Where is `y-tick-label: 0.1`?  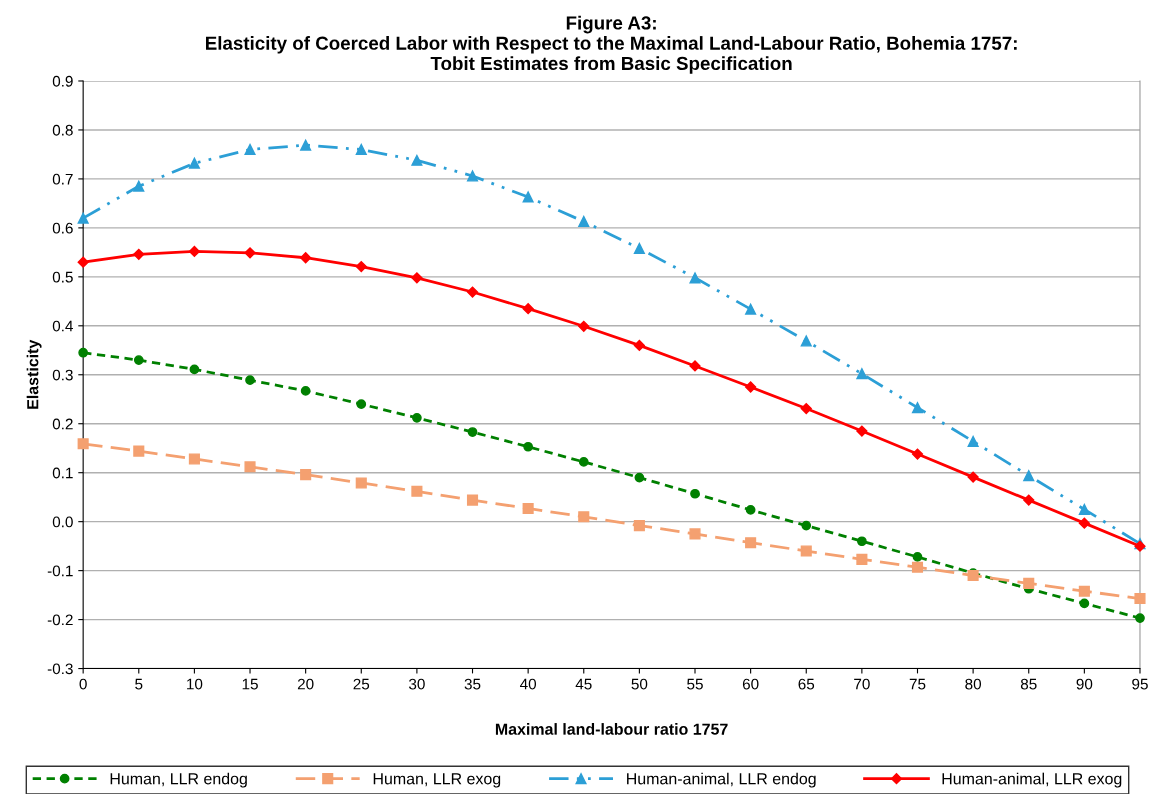
y-tick-label: 0.1 is located at coordinates (62, 473).